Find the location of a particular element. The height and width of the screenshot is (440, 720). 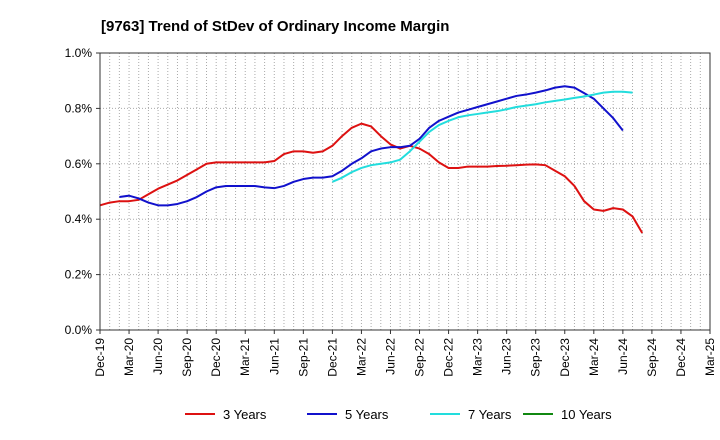

x-tick-label: Sep-22 is located at coordinates (420, 357).